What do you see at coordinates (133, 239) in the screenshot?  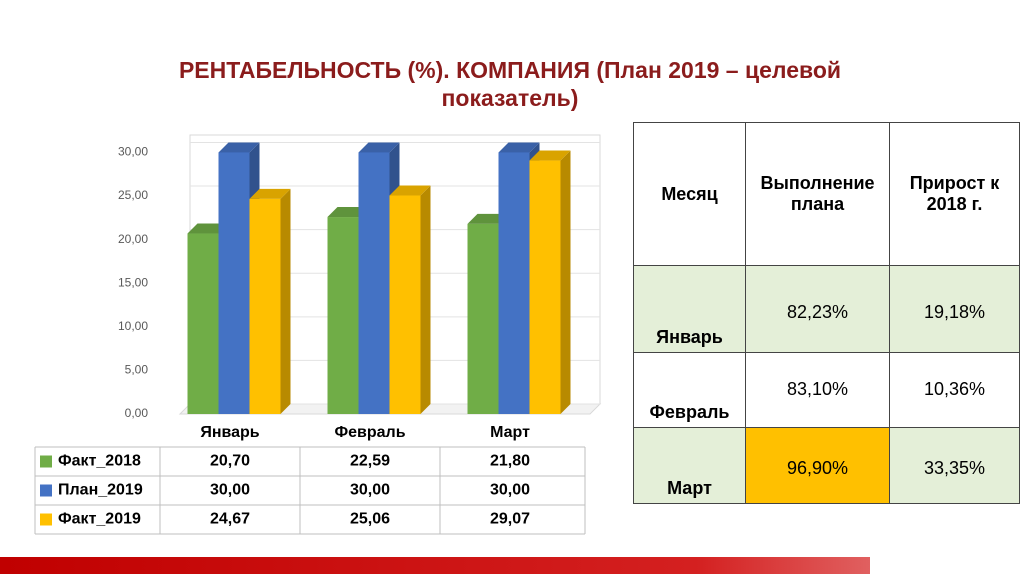 I see `y-tick-label: 20,00` at bounding box center [133, 239].